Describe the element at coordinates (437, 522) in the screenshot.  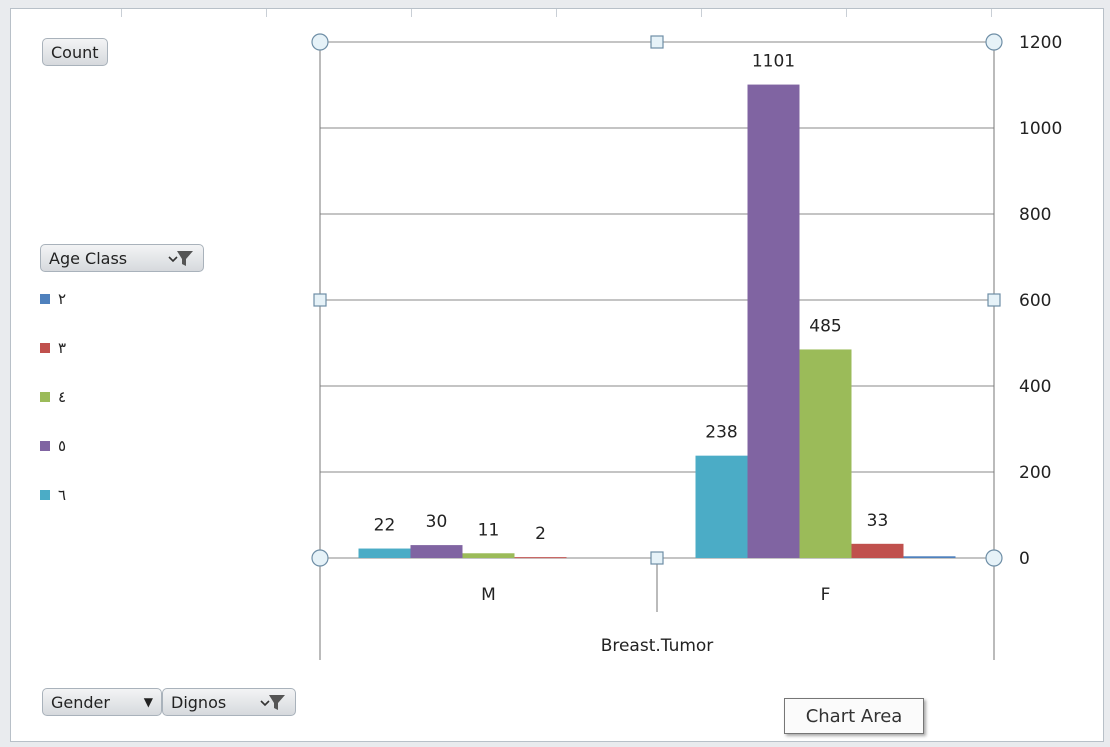
I see `data-label: 30` at that location.